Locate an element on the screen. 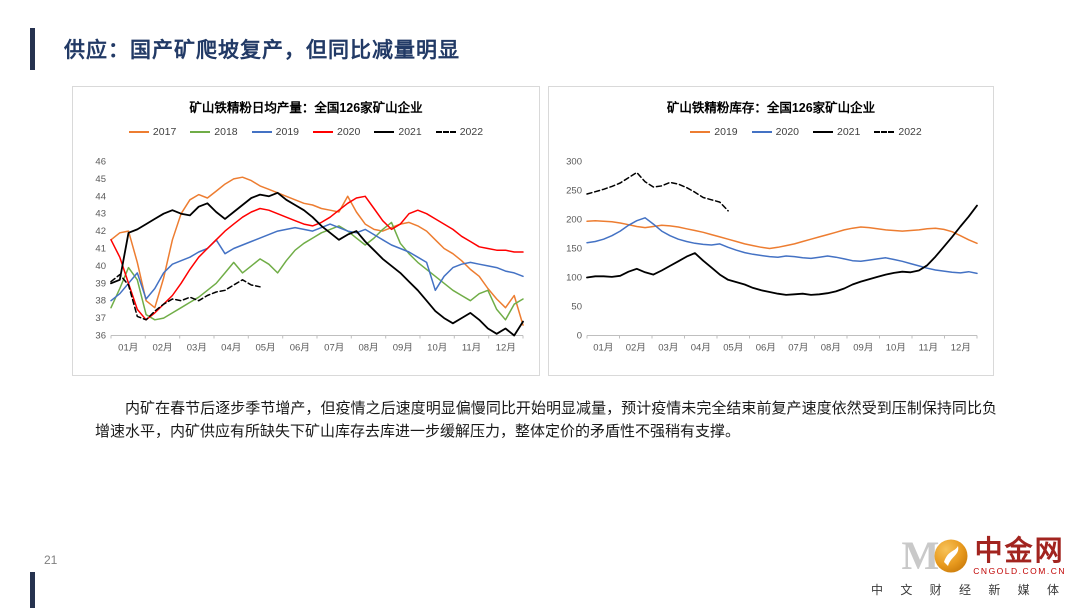  svg-text: 36 is located at coordinates (100, 336).